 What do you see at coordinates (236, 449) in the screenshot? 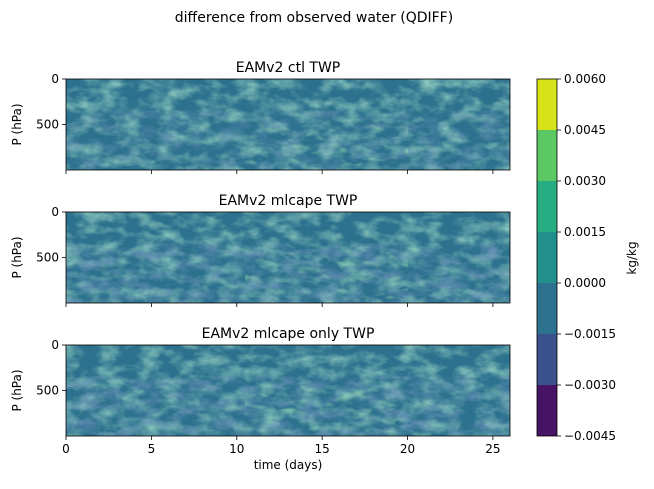
I see `x-tick-label: 10` at bounding box center [236, 449].